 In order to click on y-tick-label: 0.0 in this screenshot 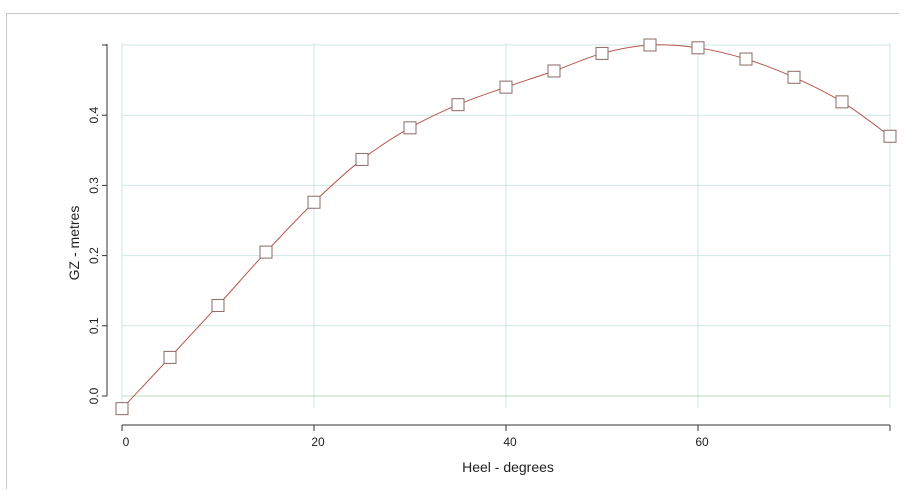, I will do `click(94, 395)`.